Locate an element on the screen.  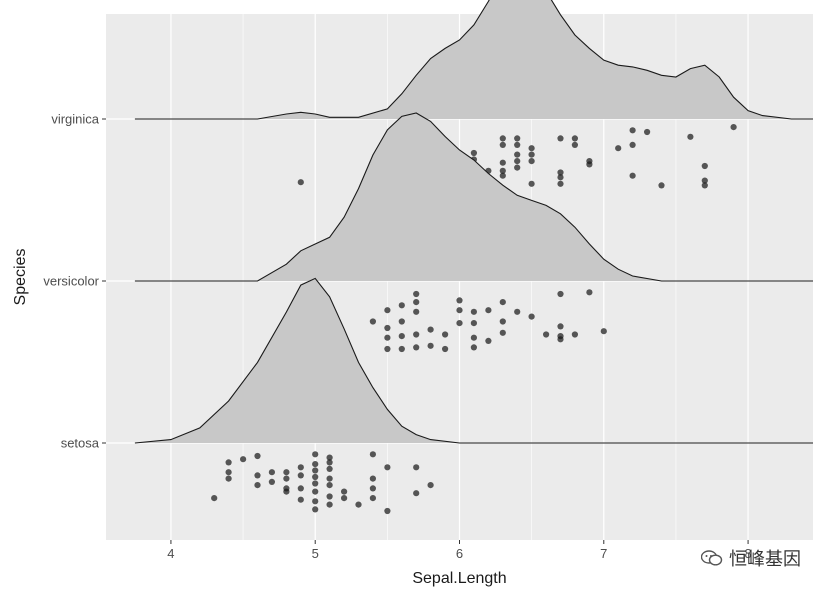
watermark-text: 恒峰基因 is located at coordinates (765, 559).